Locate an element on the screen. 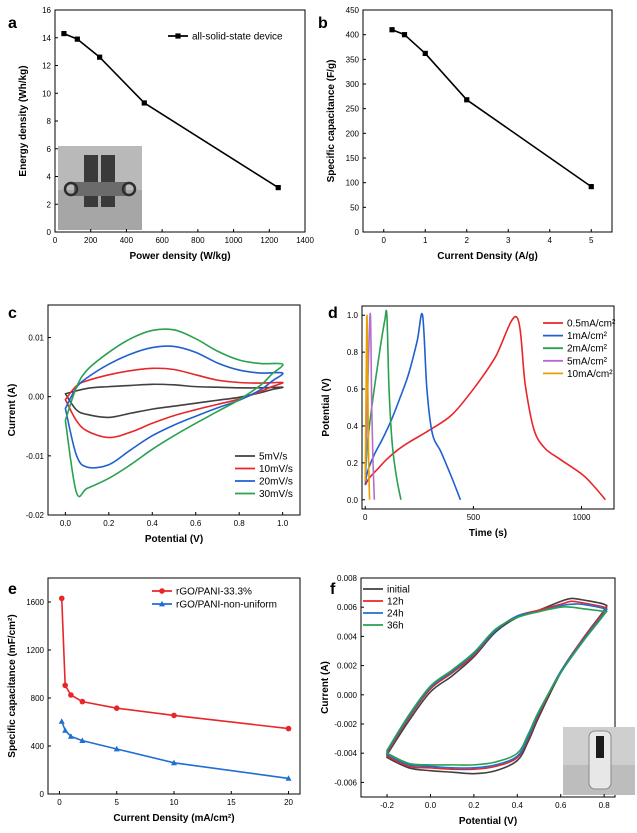  legend-entry: 24h is located at coordinates (395, 614).